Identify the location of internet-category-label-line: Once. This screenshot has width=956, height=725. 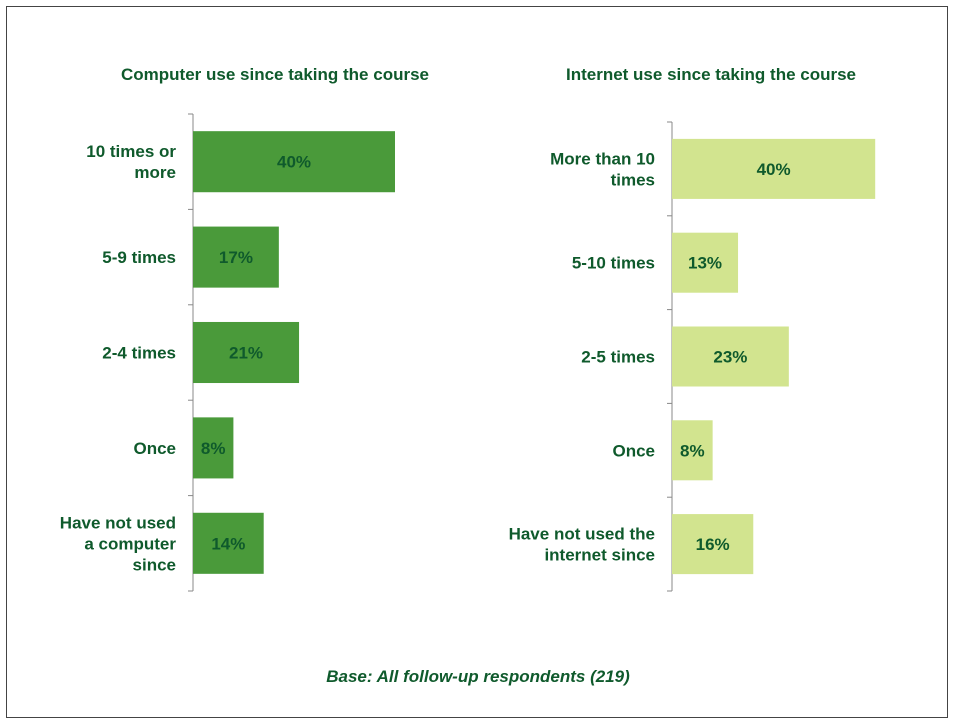
(633, 450).